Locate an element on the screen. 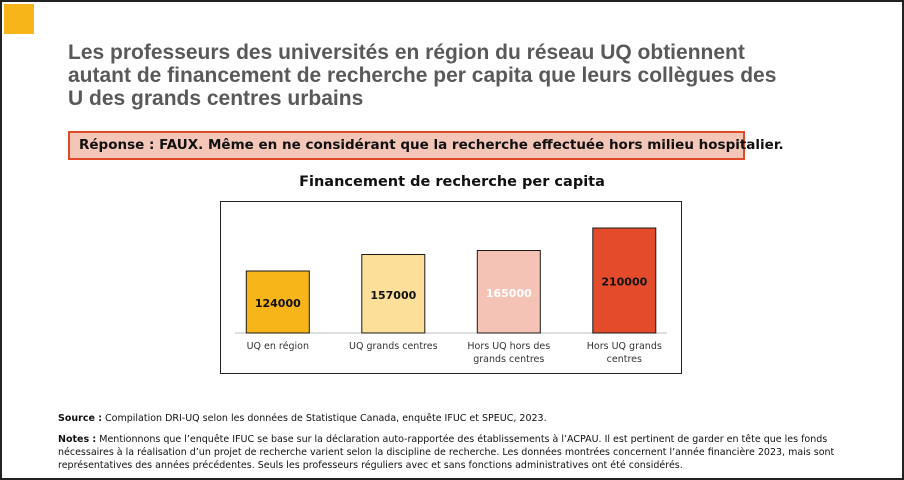 This screenshot has height=480, width=904. category-tick-label: UQ en région is located at coordinates (278, 346).